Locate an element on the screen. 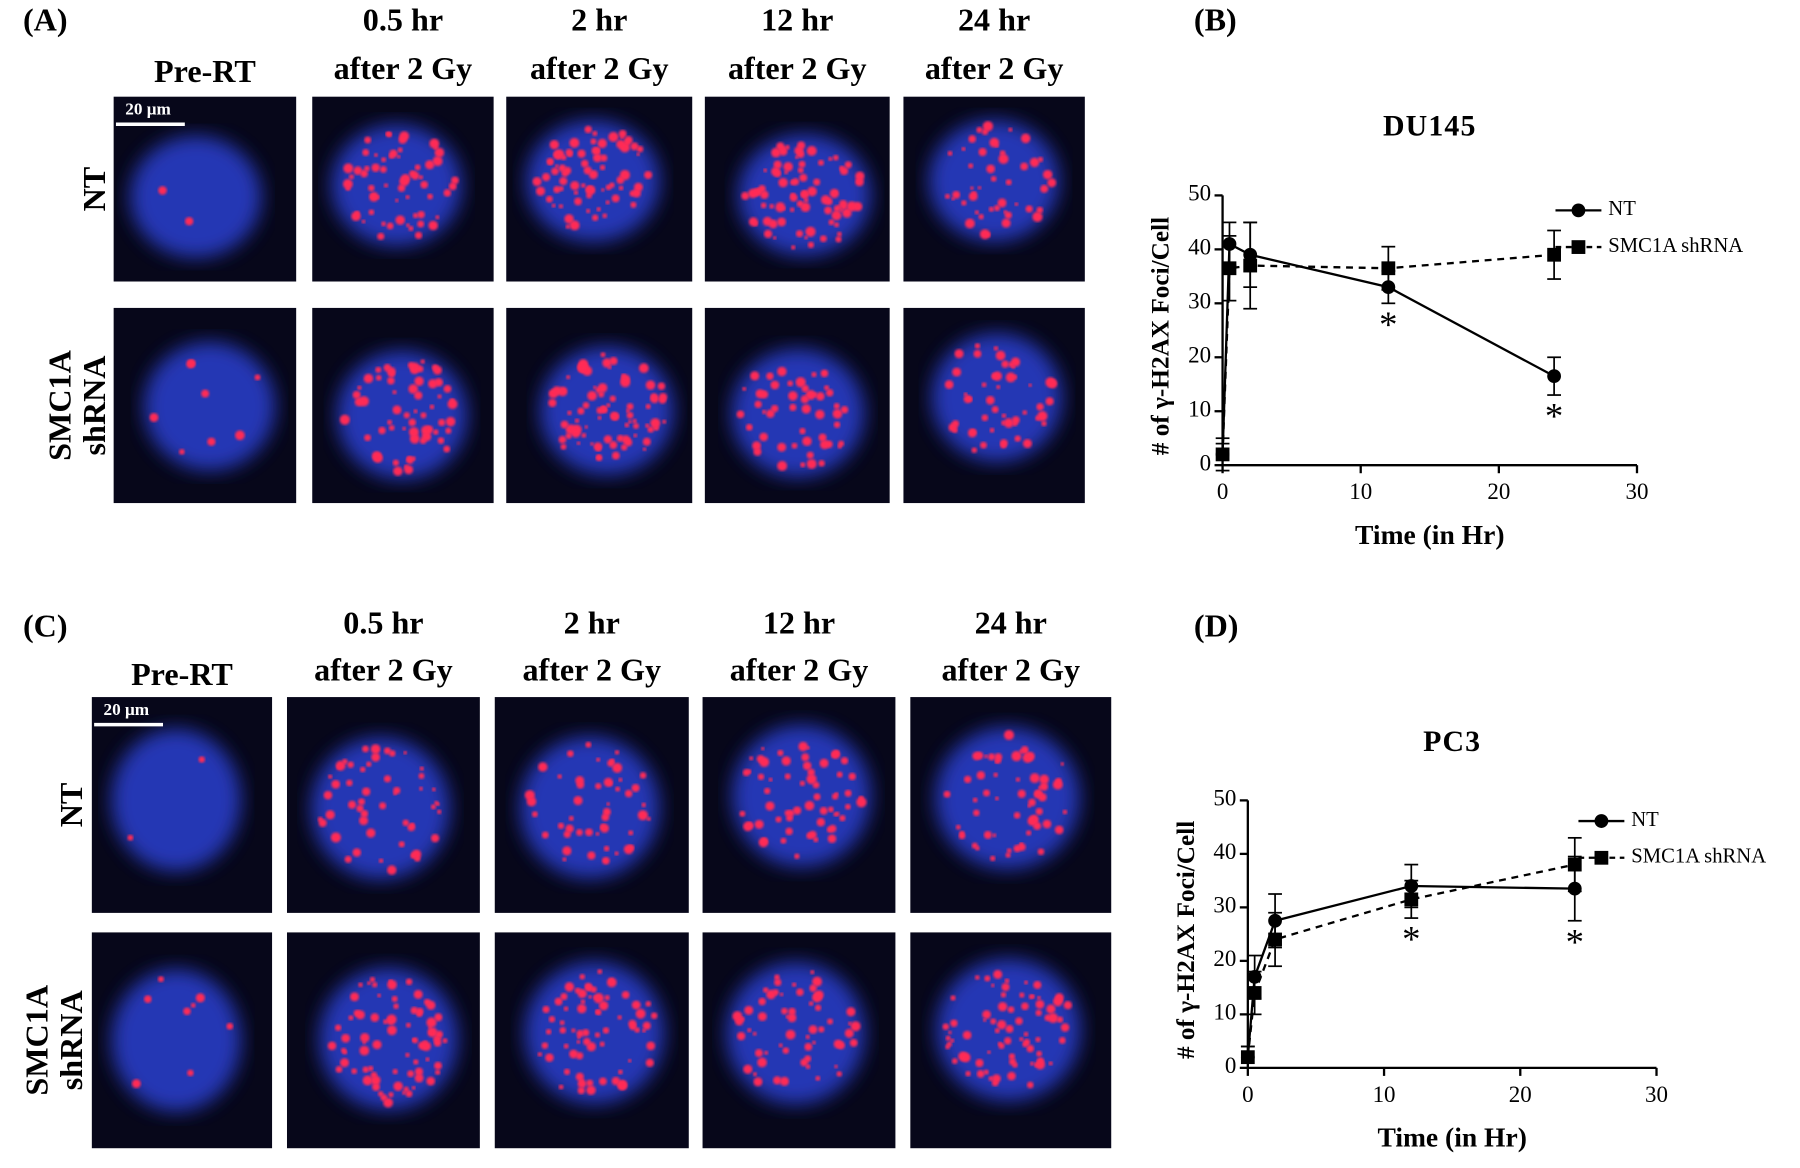 This screenshot has width=1800, height=1168. y-axis-label: # of γ-H2AX Foci/Cell is located at coordinates (1161, 336).